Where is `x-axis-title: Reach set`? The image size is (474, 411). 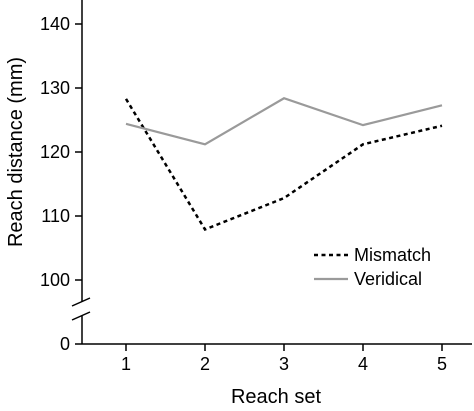 x-axis-title: Reach set is located at coordinates (276, 397).